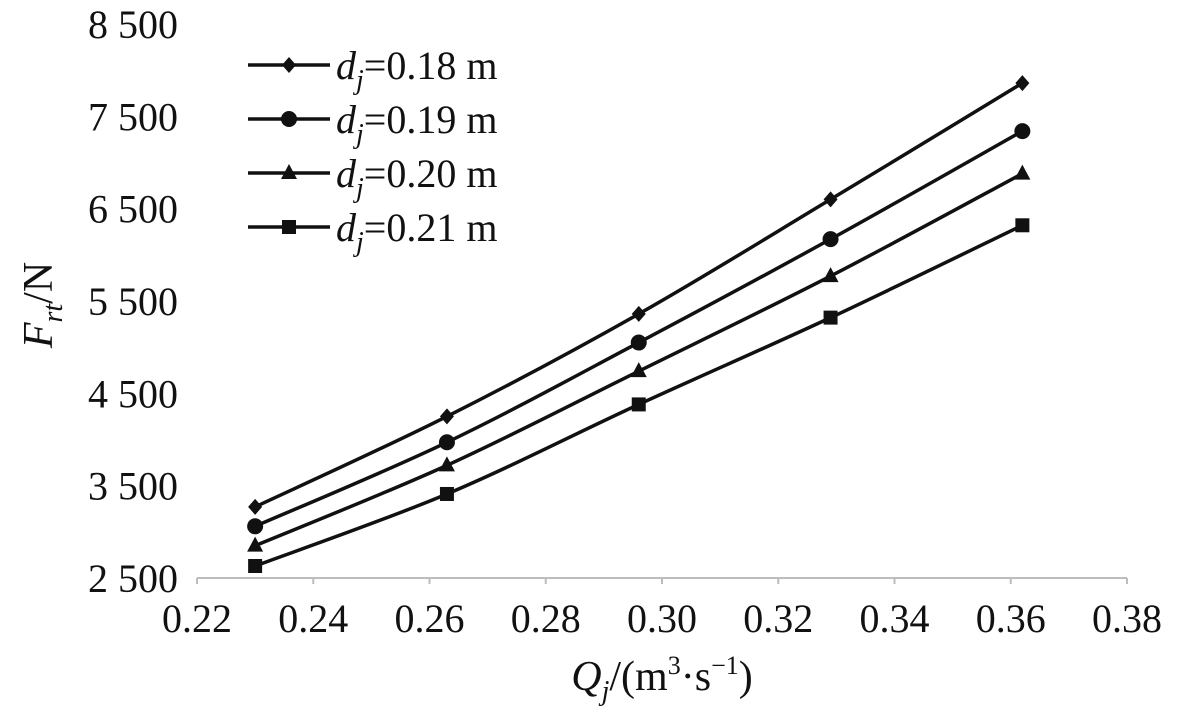 This screenshot has width=1181, height=718. I want to click on legend-item-2: dj=0.19 m, so click(372, 123).